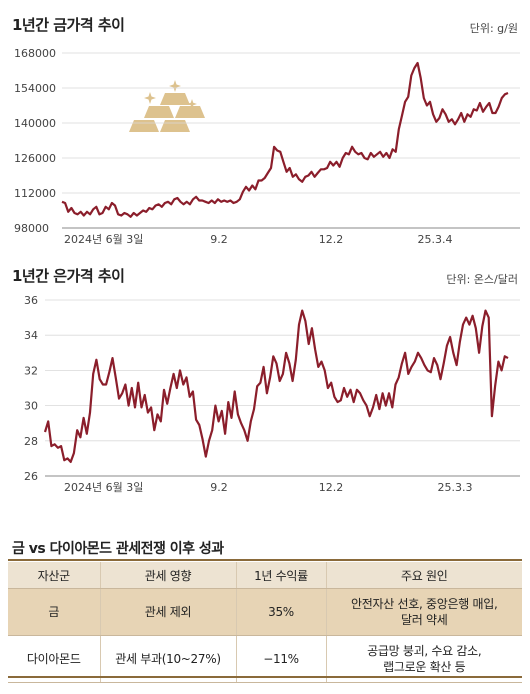 Image resolution: width=530 pixels, height=694 pixels. I want to click on header-return: 1년 수익률, so click(280, 575).